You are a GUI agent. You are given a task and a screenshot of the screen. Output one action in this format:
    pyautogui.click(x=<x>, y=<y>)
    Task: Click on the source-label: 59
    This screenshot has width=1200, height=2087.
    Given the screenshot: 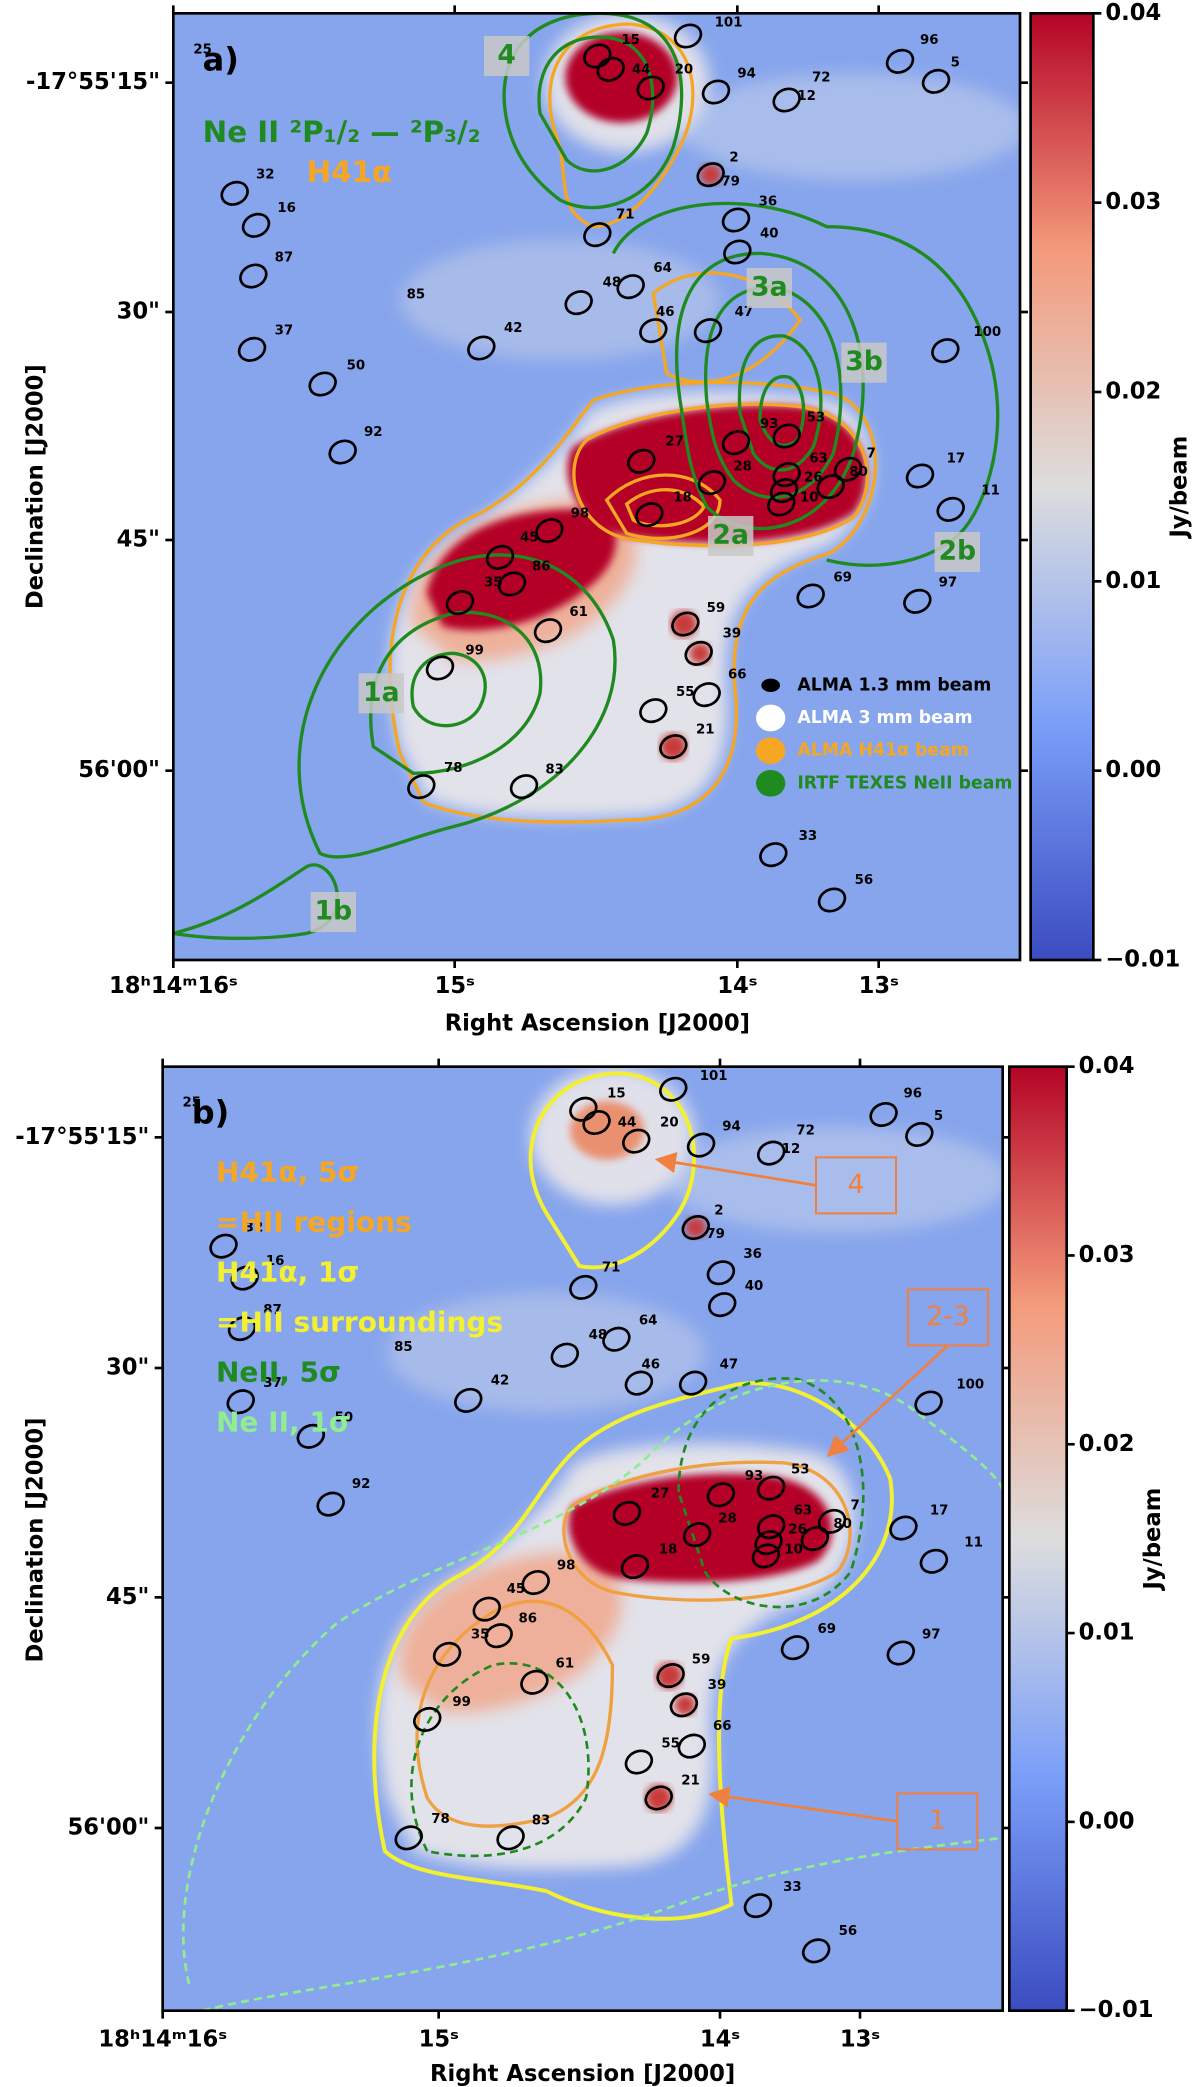 What is the action you would take?
    pyautogui.click(x=716, y=608)
    